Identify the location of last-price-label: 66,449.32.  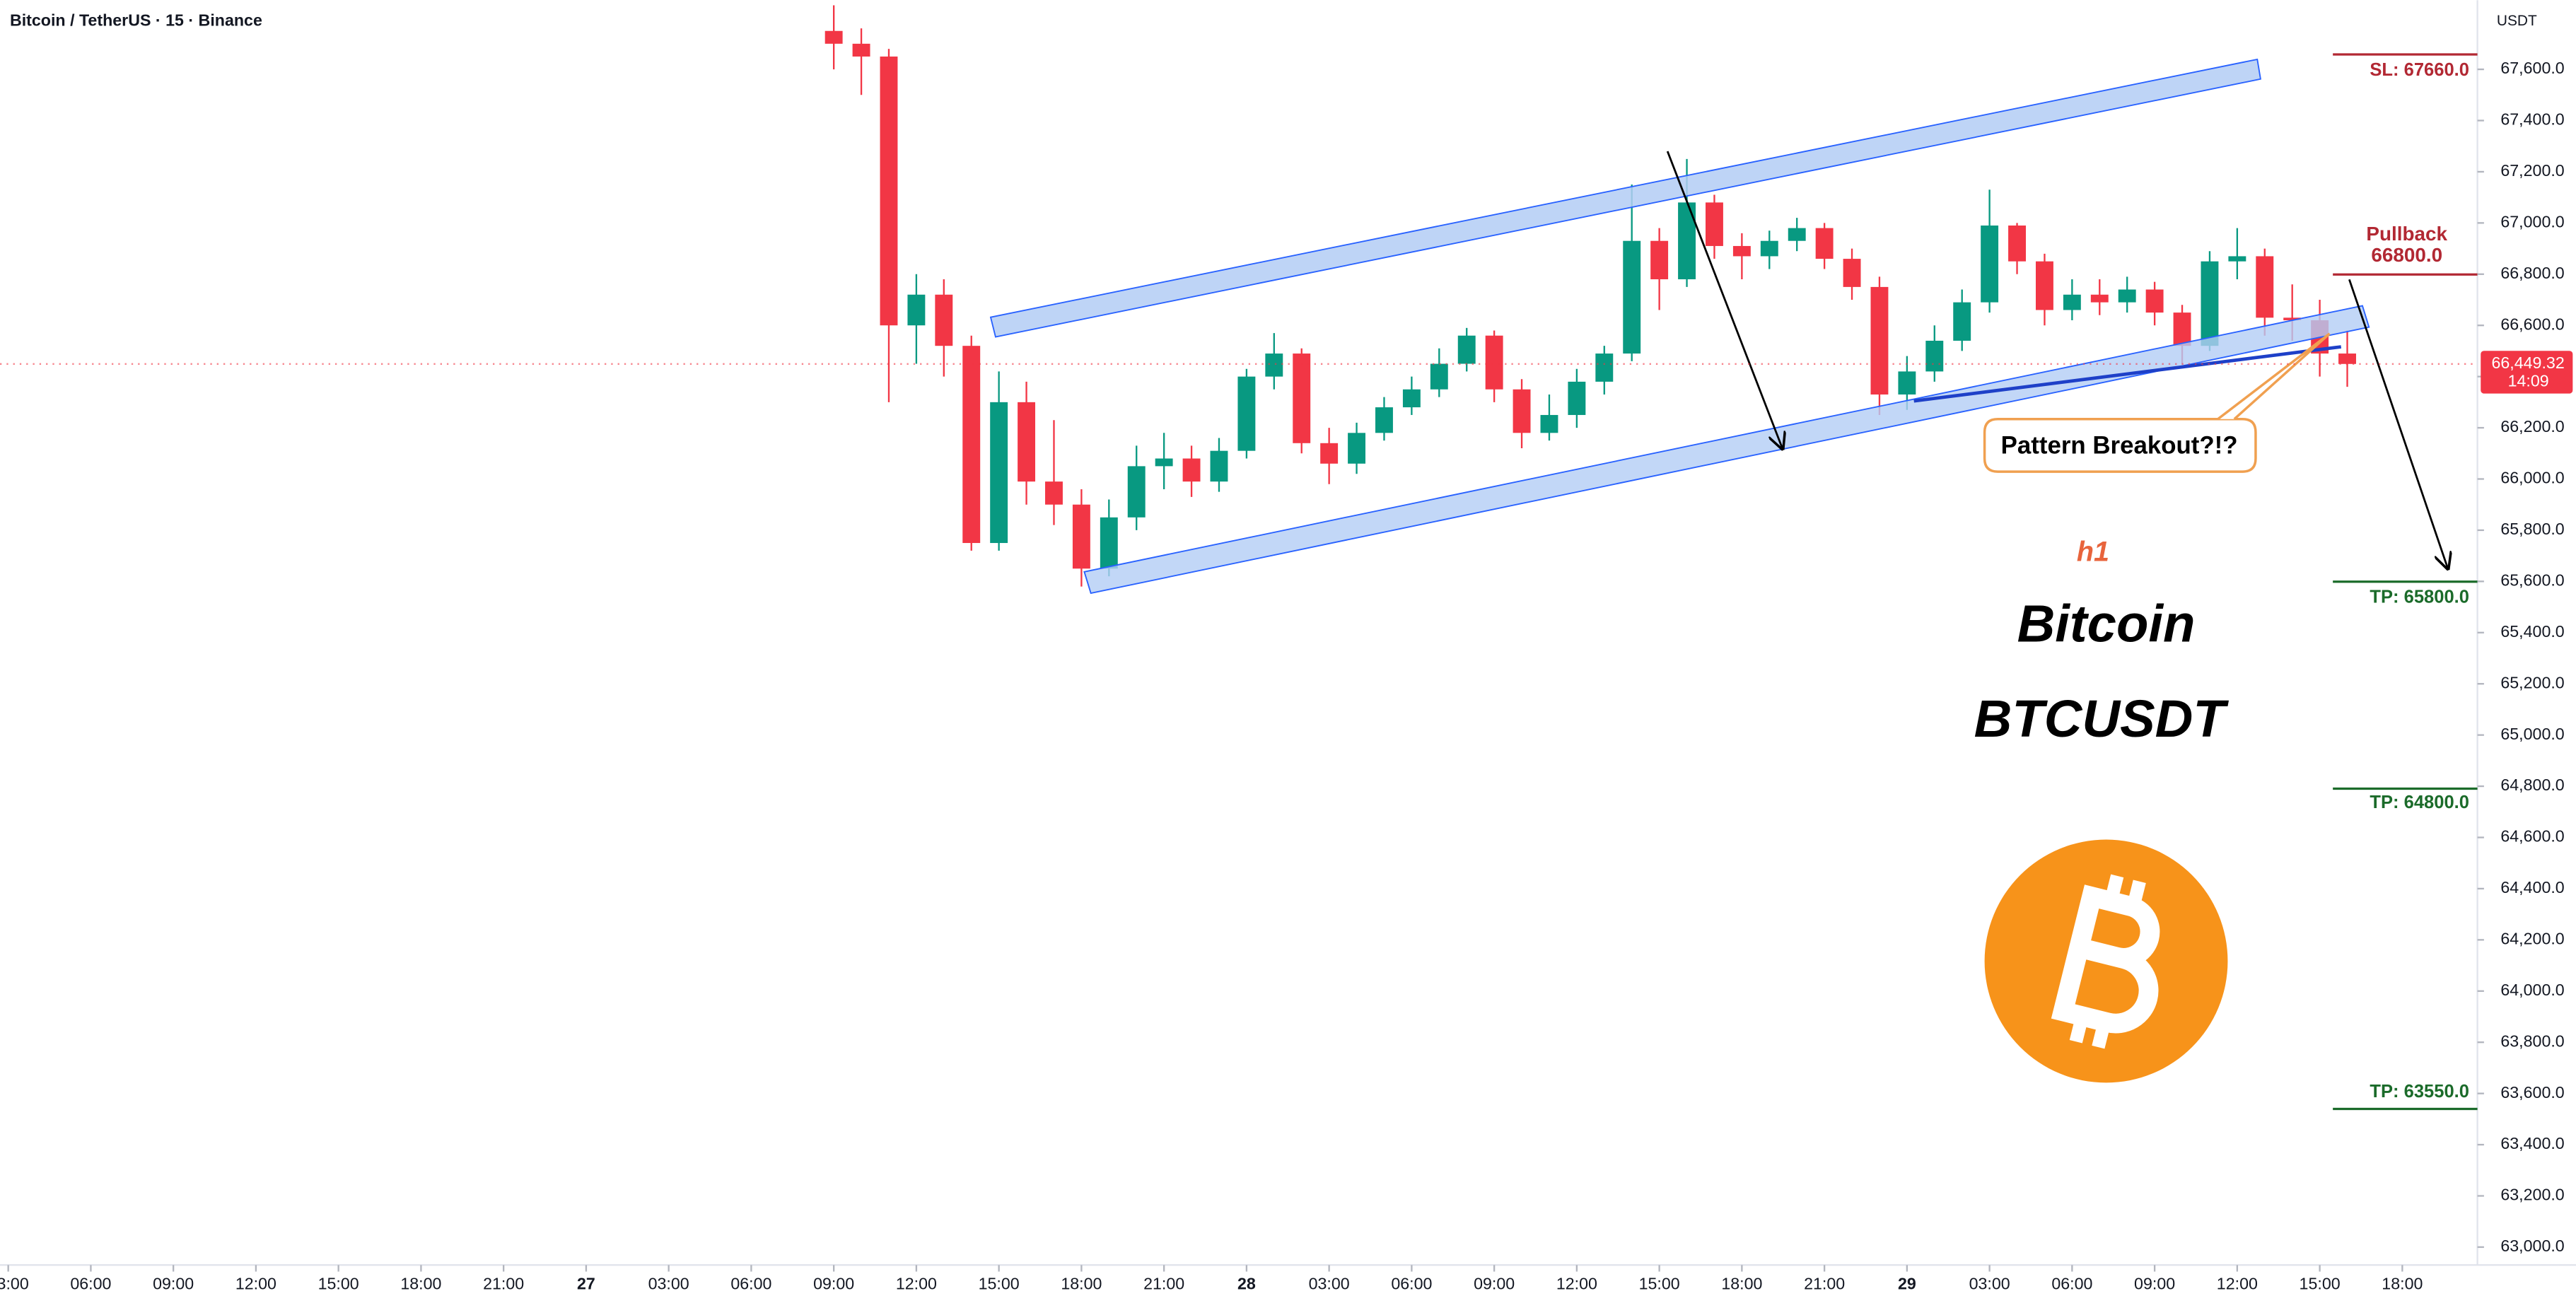
(2527, 362).